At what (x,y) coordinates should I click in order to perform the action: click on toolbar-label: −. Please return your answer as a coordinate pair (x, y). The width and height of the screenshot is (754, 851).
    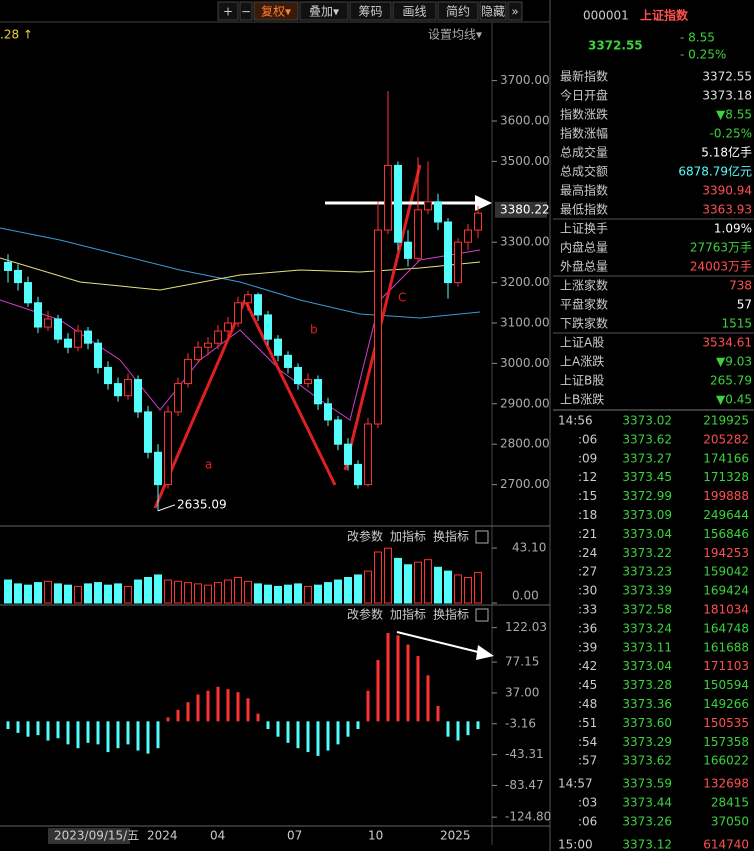
    Looking at the image, I should click on (246, 12).